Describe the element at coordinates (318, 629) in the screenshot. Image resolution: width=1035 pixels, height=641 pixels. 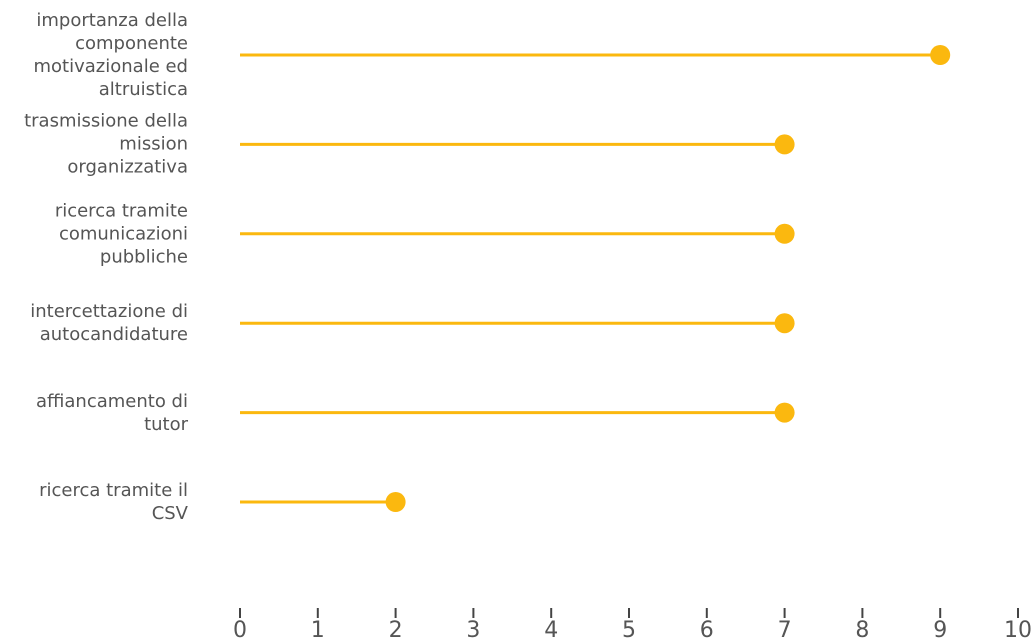
I see `x-tick-label: 1` at that location.